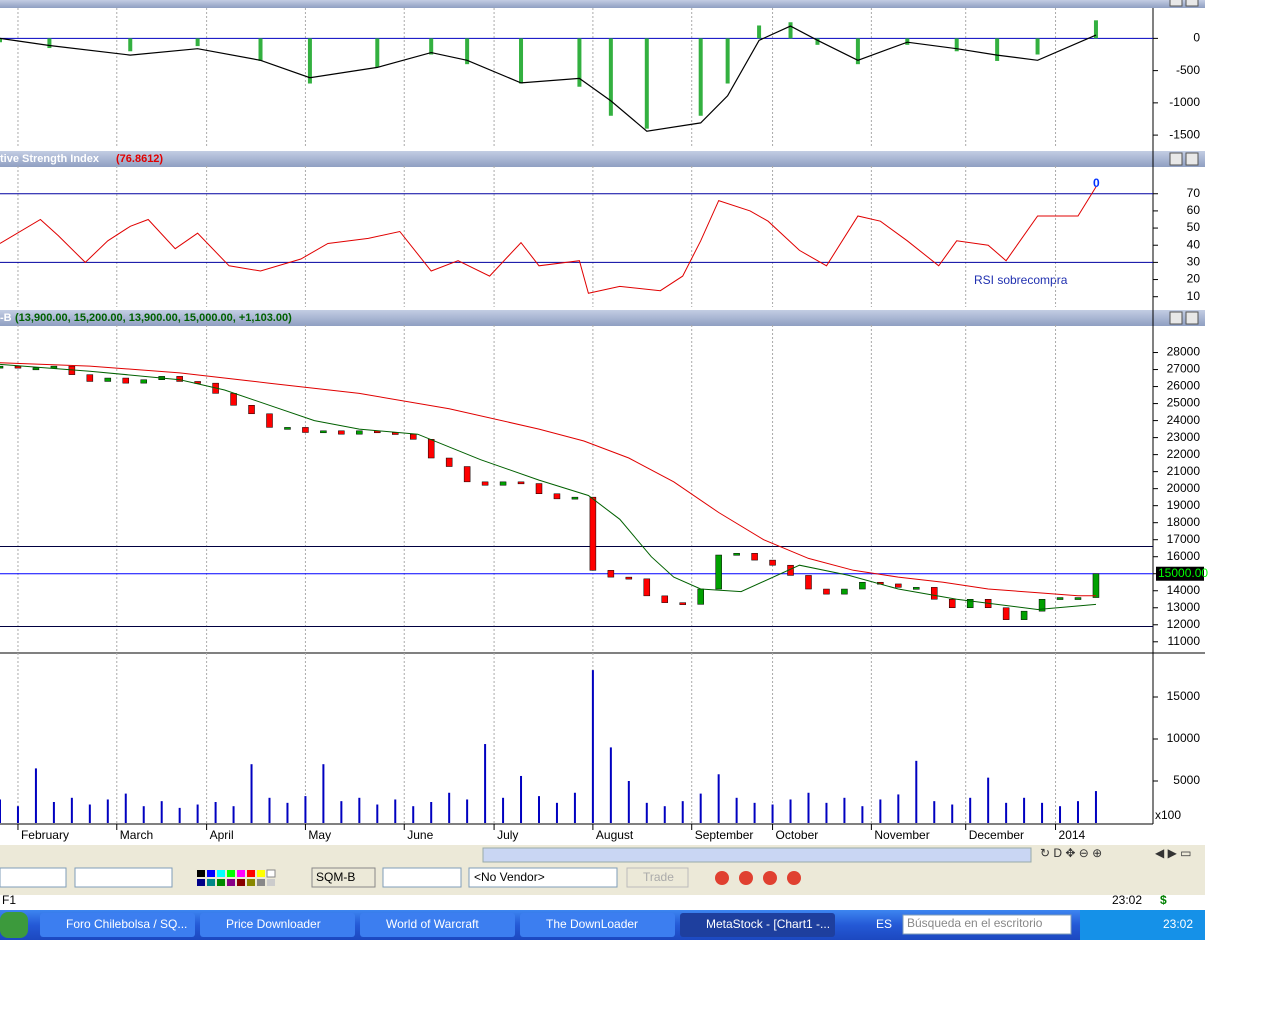  Describe the element at coordinates (1196, 38) in the screenshot. I see `y-tick-label: 0` at that location.